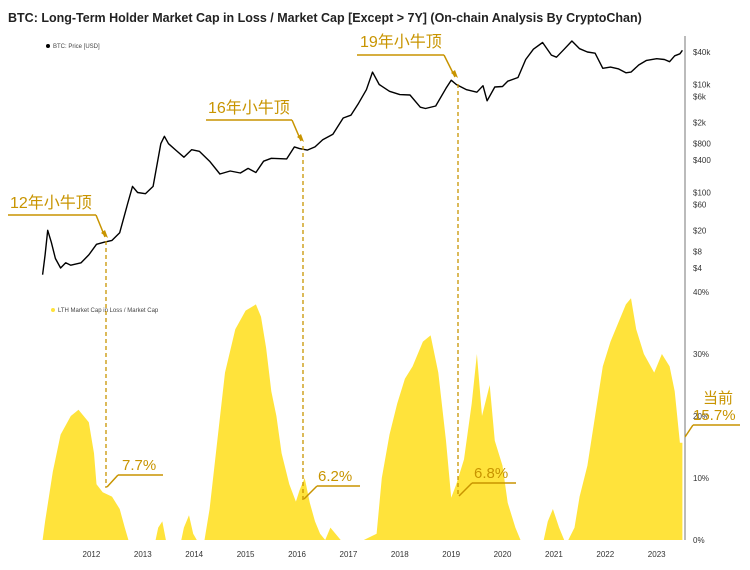 The width and height of the screenshot is (750, 570). Describe the element at coordinates (697, 268) in the screenshot. I see `price-tick: $4` at that location.